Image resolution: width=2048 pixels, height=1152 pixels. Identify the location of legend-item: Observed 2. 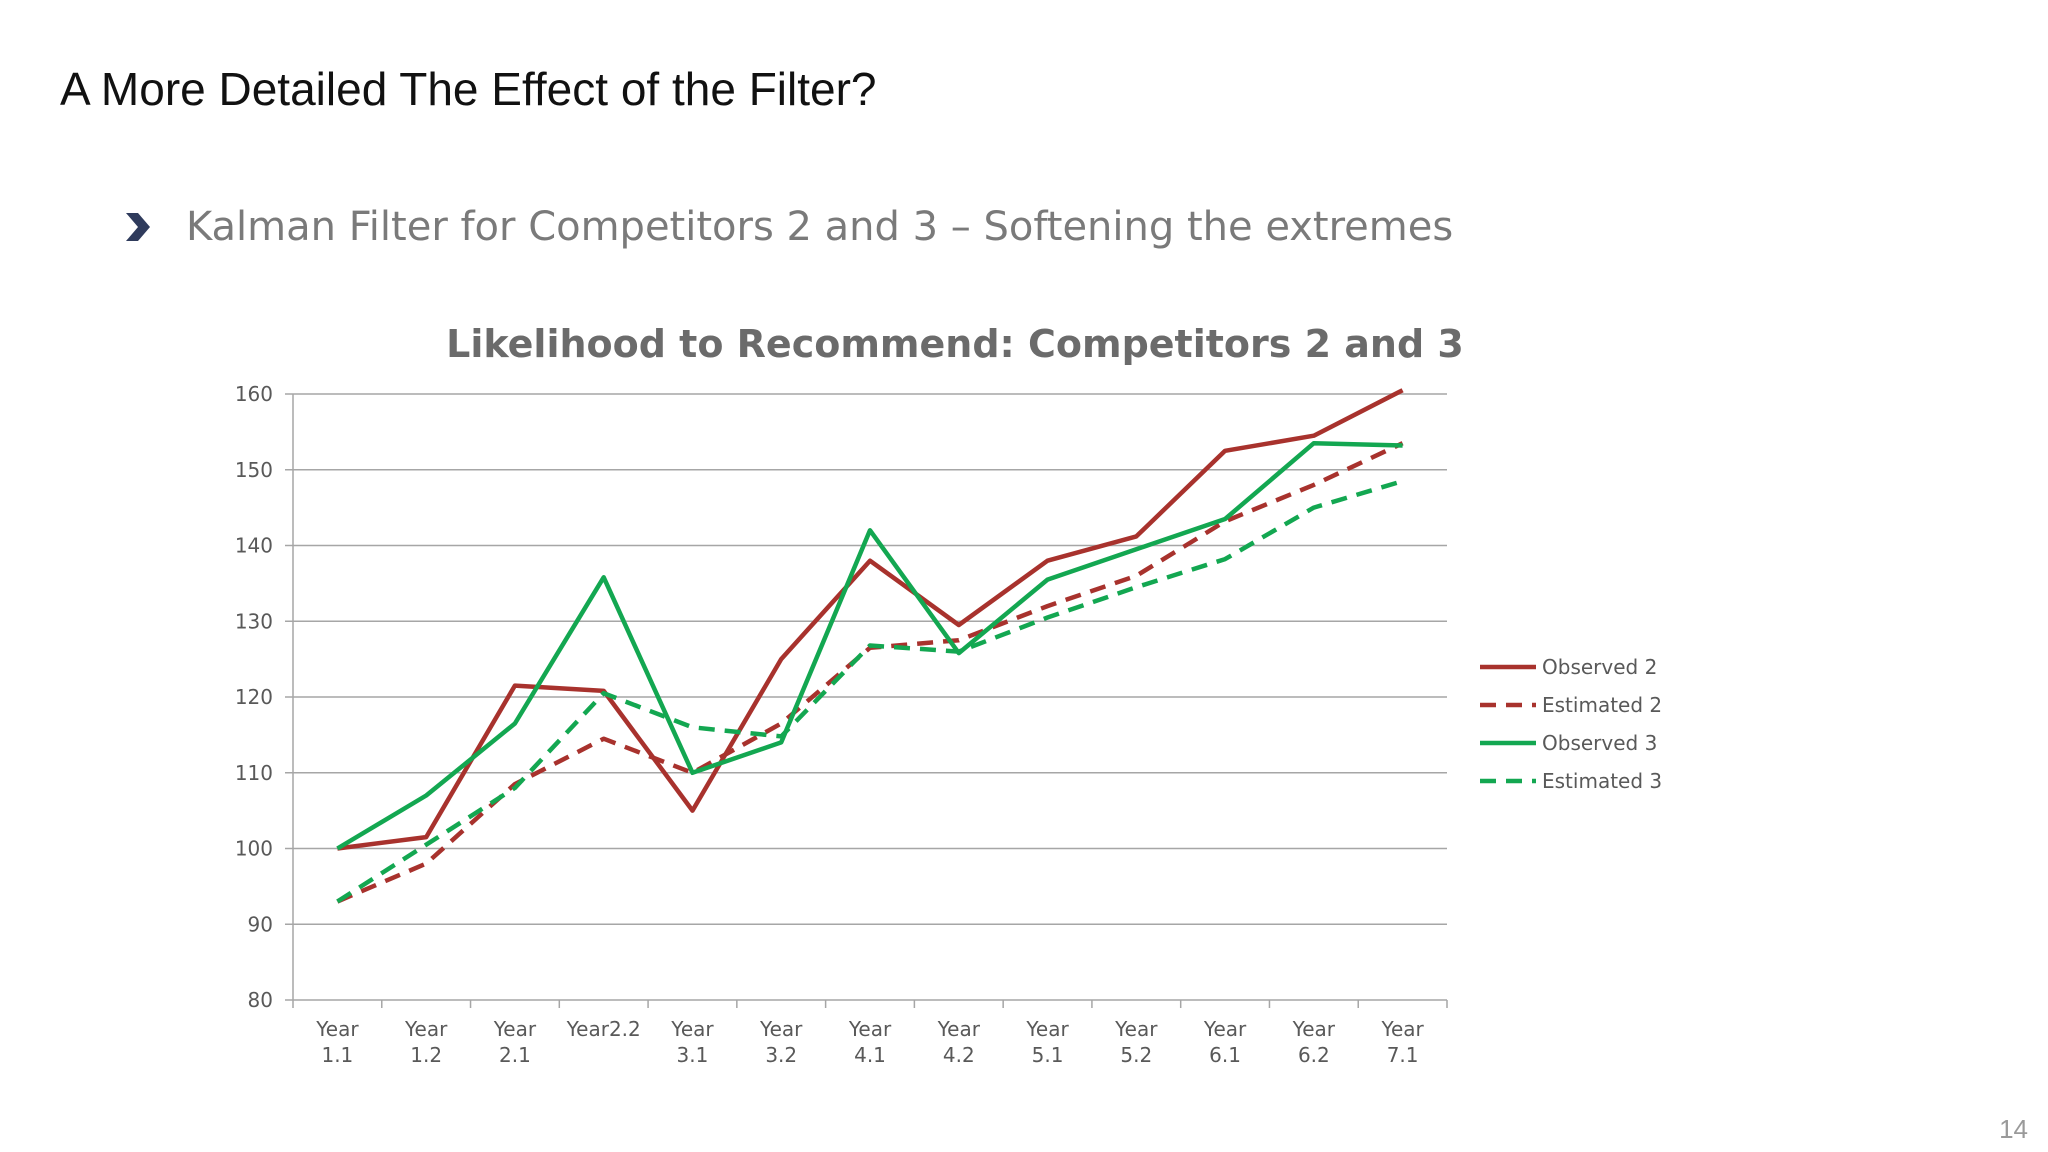
(1568, 667).